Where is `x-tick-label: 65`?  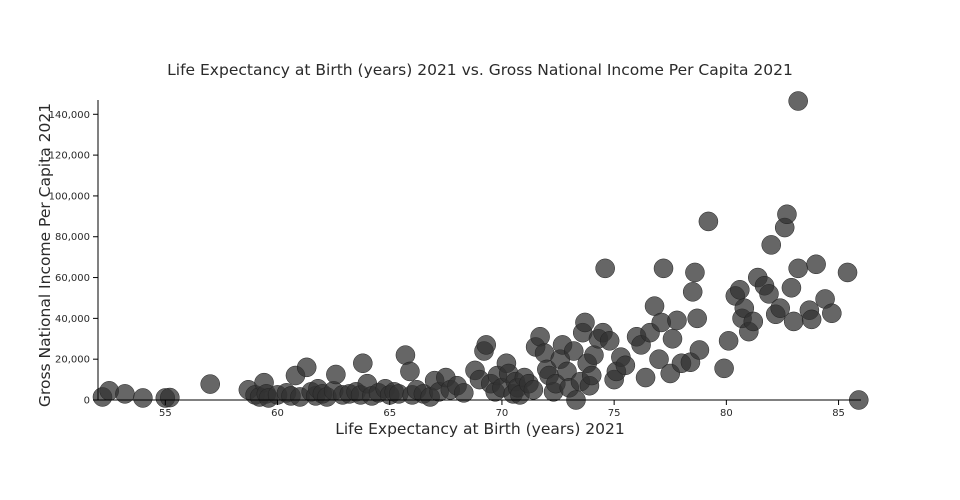
x-tick-label: 65 is located at coordinates (389, 413).